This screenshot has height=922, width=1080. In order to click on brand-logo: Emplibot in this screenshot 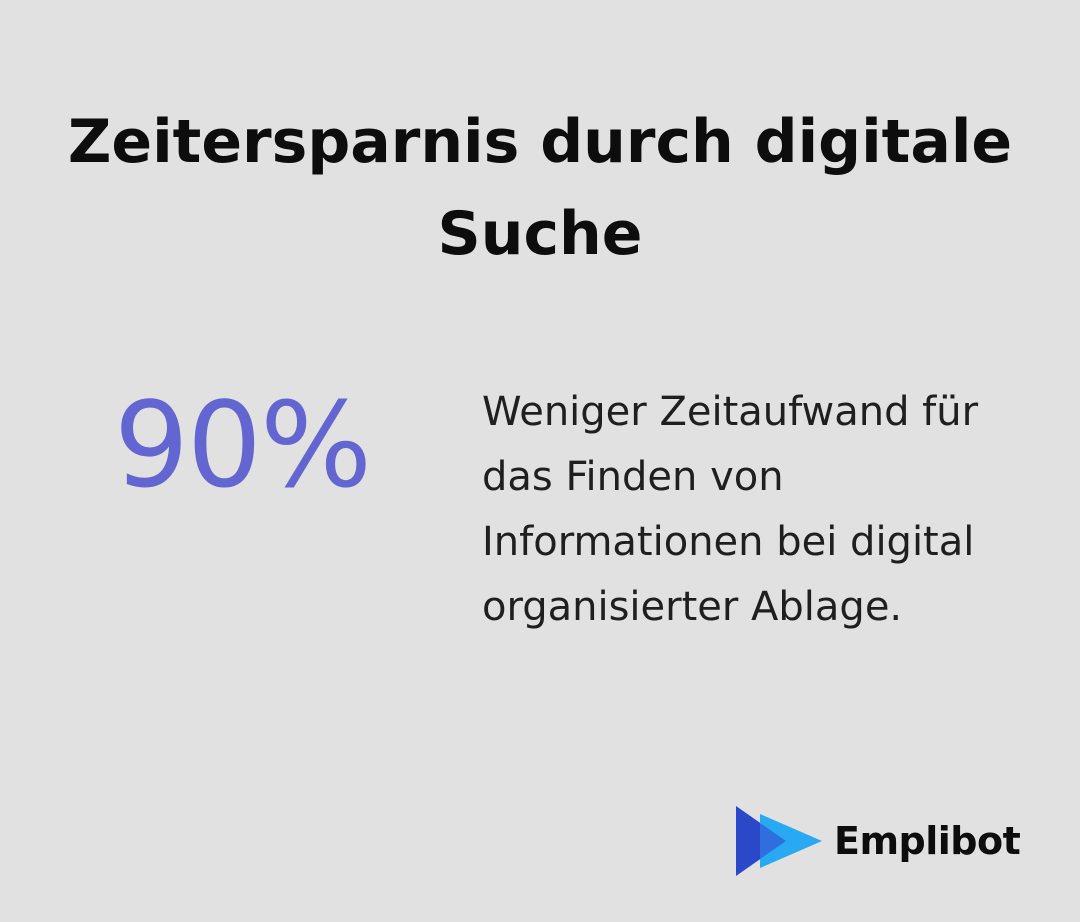, I will do `click(878, 841)`.